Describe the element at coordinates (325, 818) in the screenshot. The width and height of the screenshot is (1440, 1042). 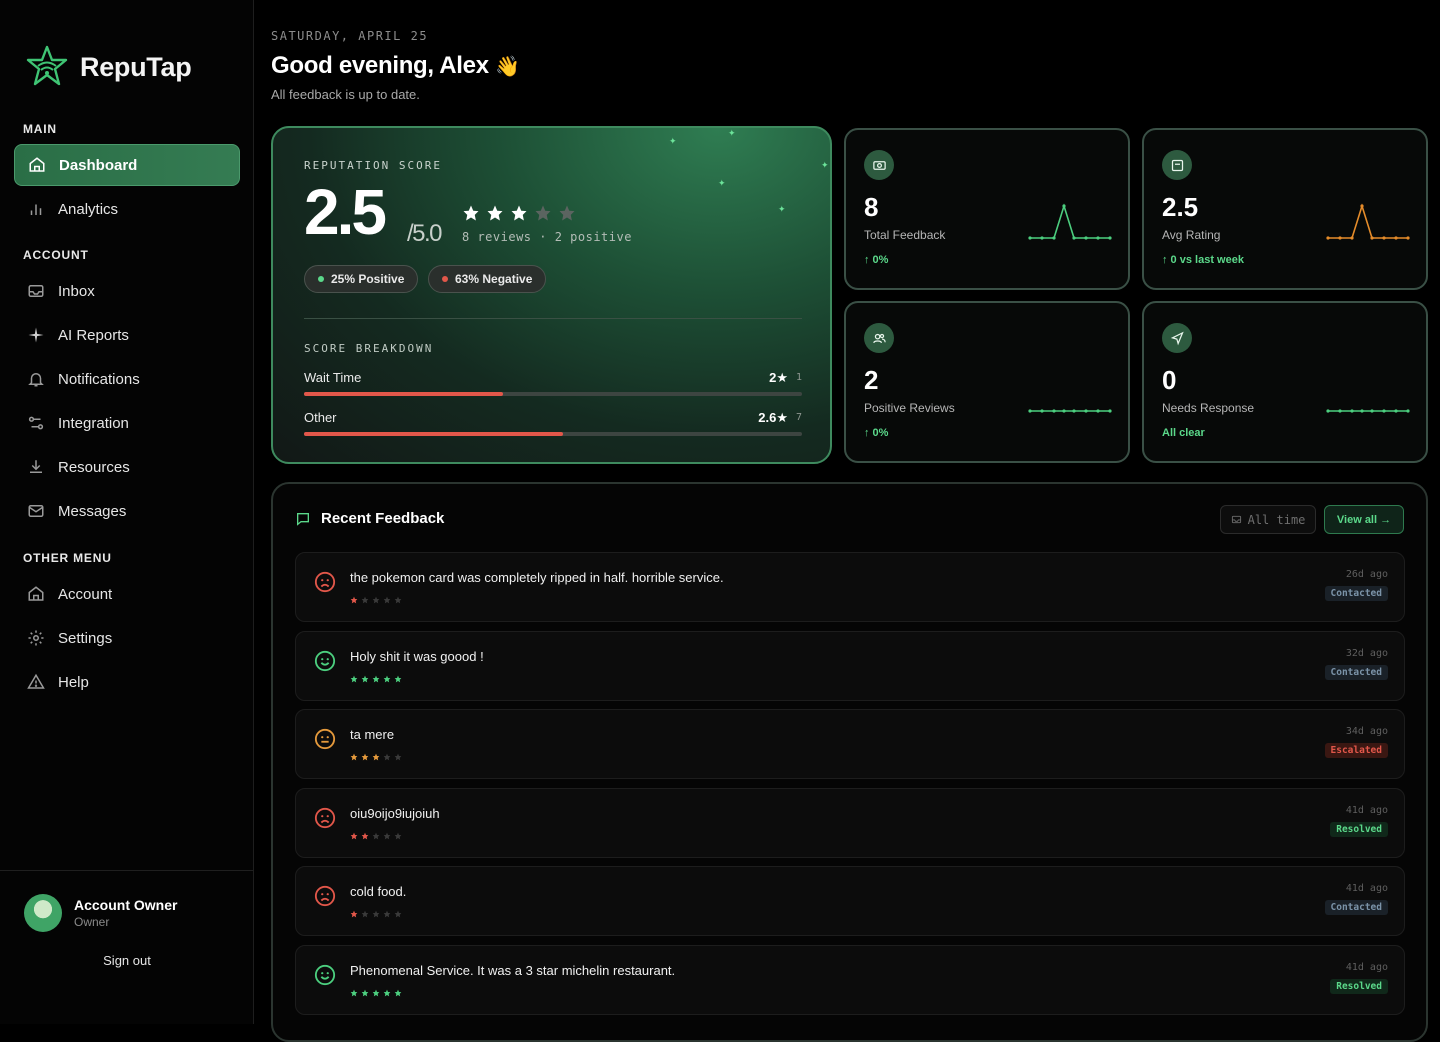
I see `sad-face-icon` at that location.